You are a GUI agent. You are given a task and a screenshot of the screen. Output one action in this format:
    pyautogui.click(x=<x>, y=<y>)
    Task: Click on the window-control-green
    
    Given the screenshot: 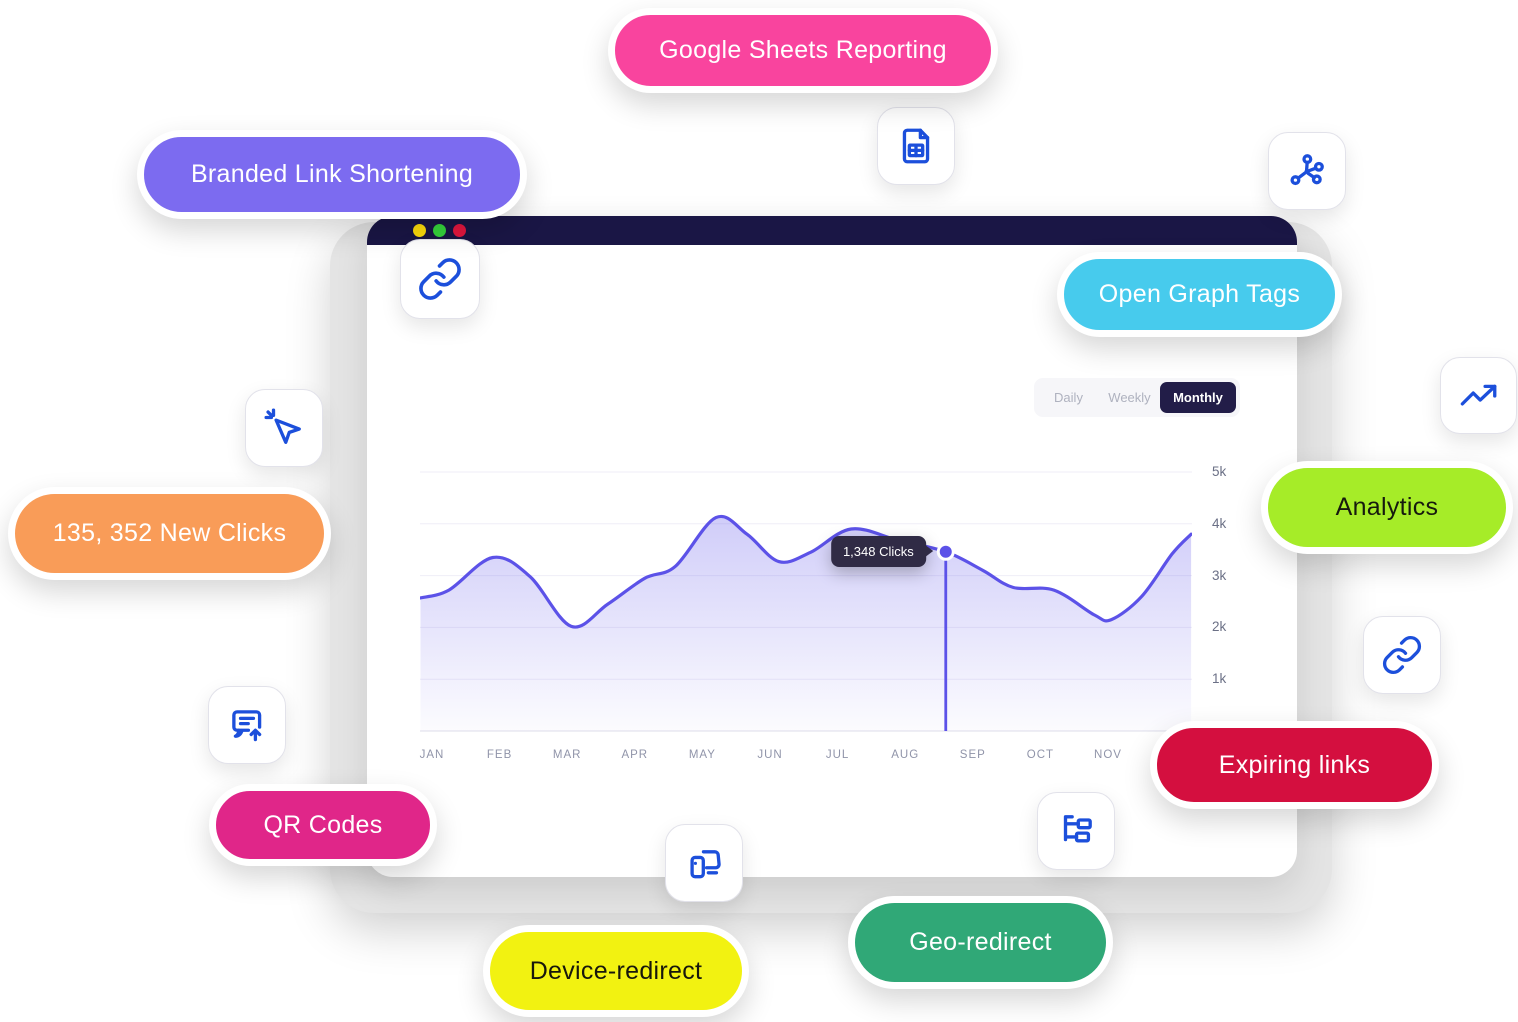 What is the action you would take?
    pyautogui.click(x=439, y=230)
    